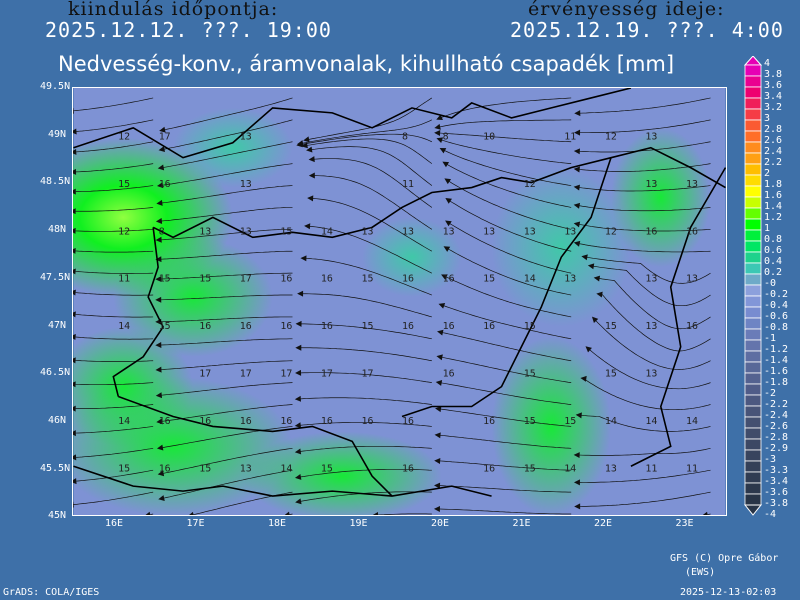 This screenshot has width=800, height=600. Describe the element at coordinates (246, 279) in the screenshot. I see `value-label: 17` at that location.